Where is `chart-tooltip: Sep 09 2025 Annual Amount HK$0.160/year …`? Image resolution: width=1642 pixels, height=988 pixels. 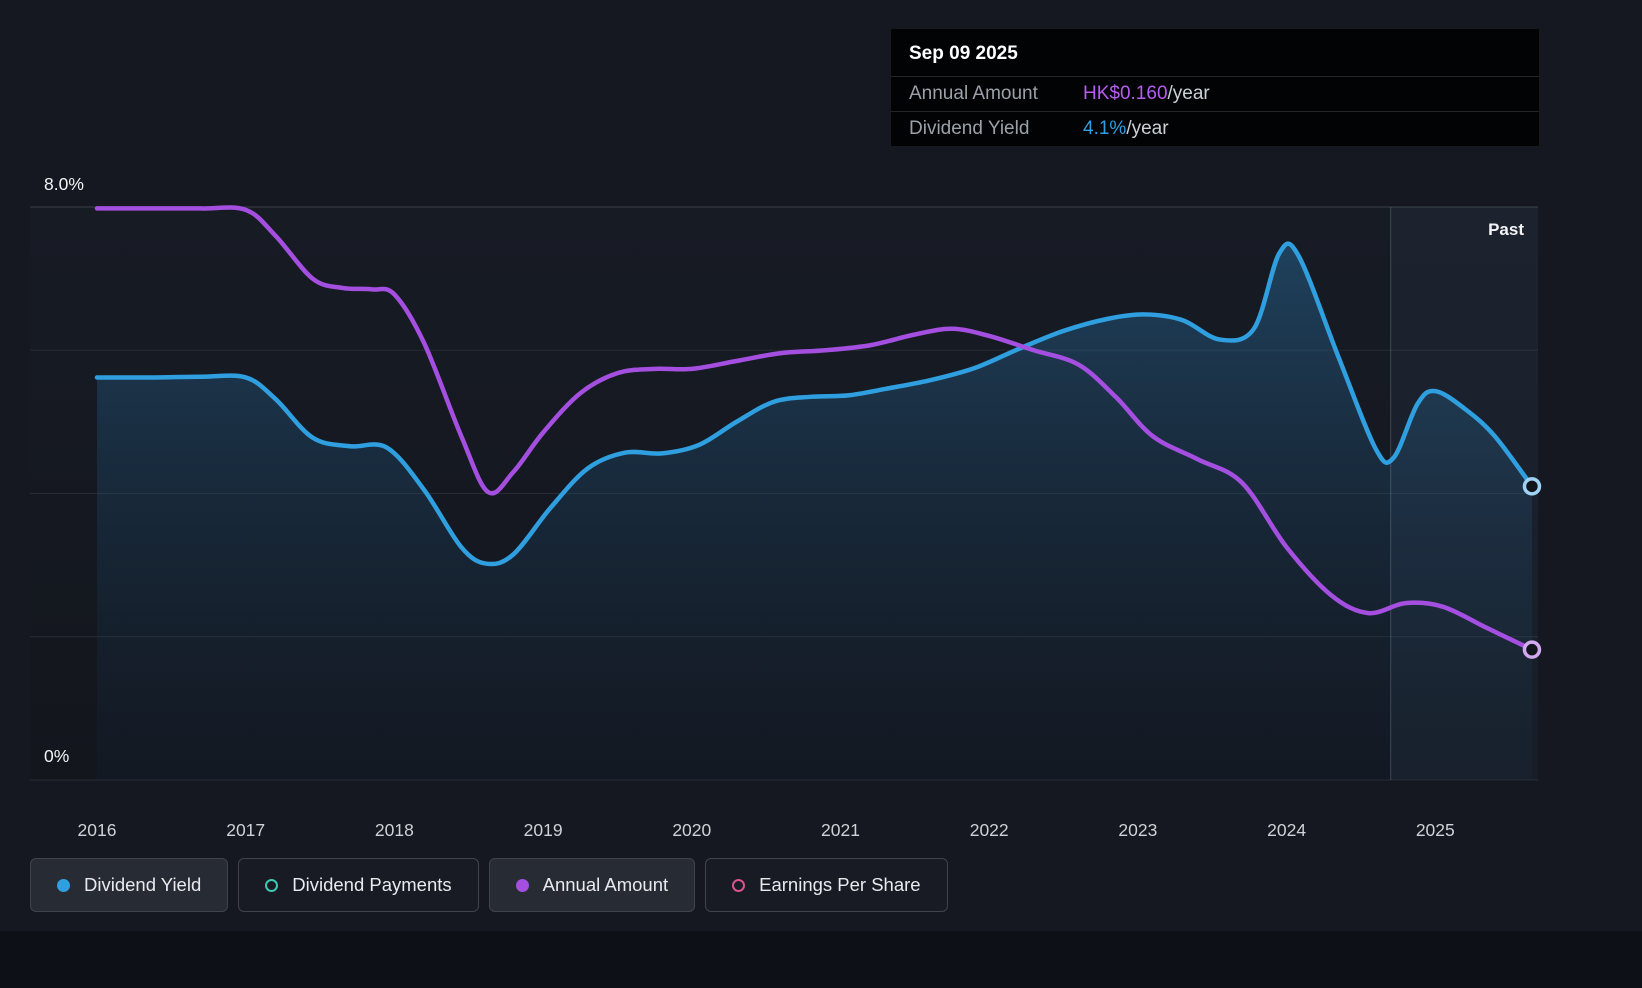
chart-tooltip: Sep 09 2025 Annual Amount HK$0.160/year … is located at coordinates (1215, 87).